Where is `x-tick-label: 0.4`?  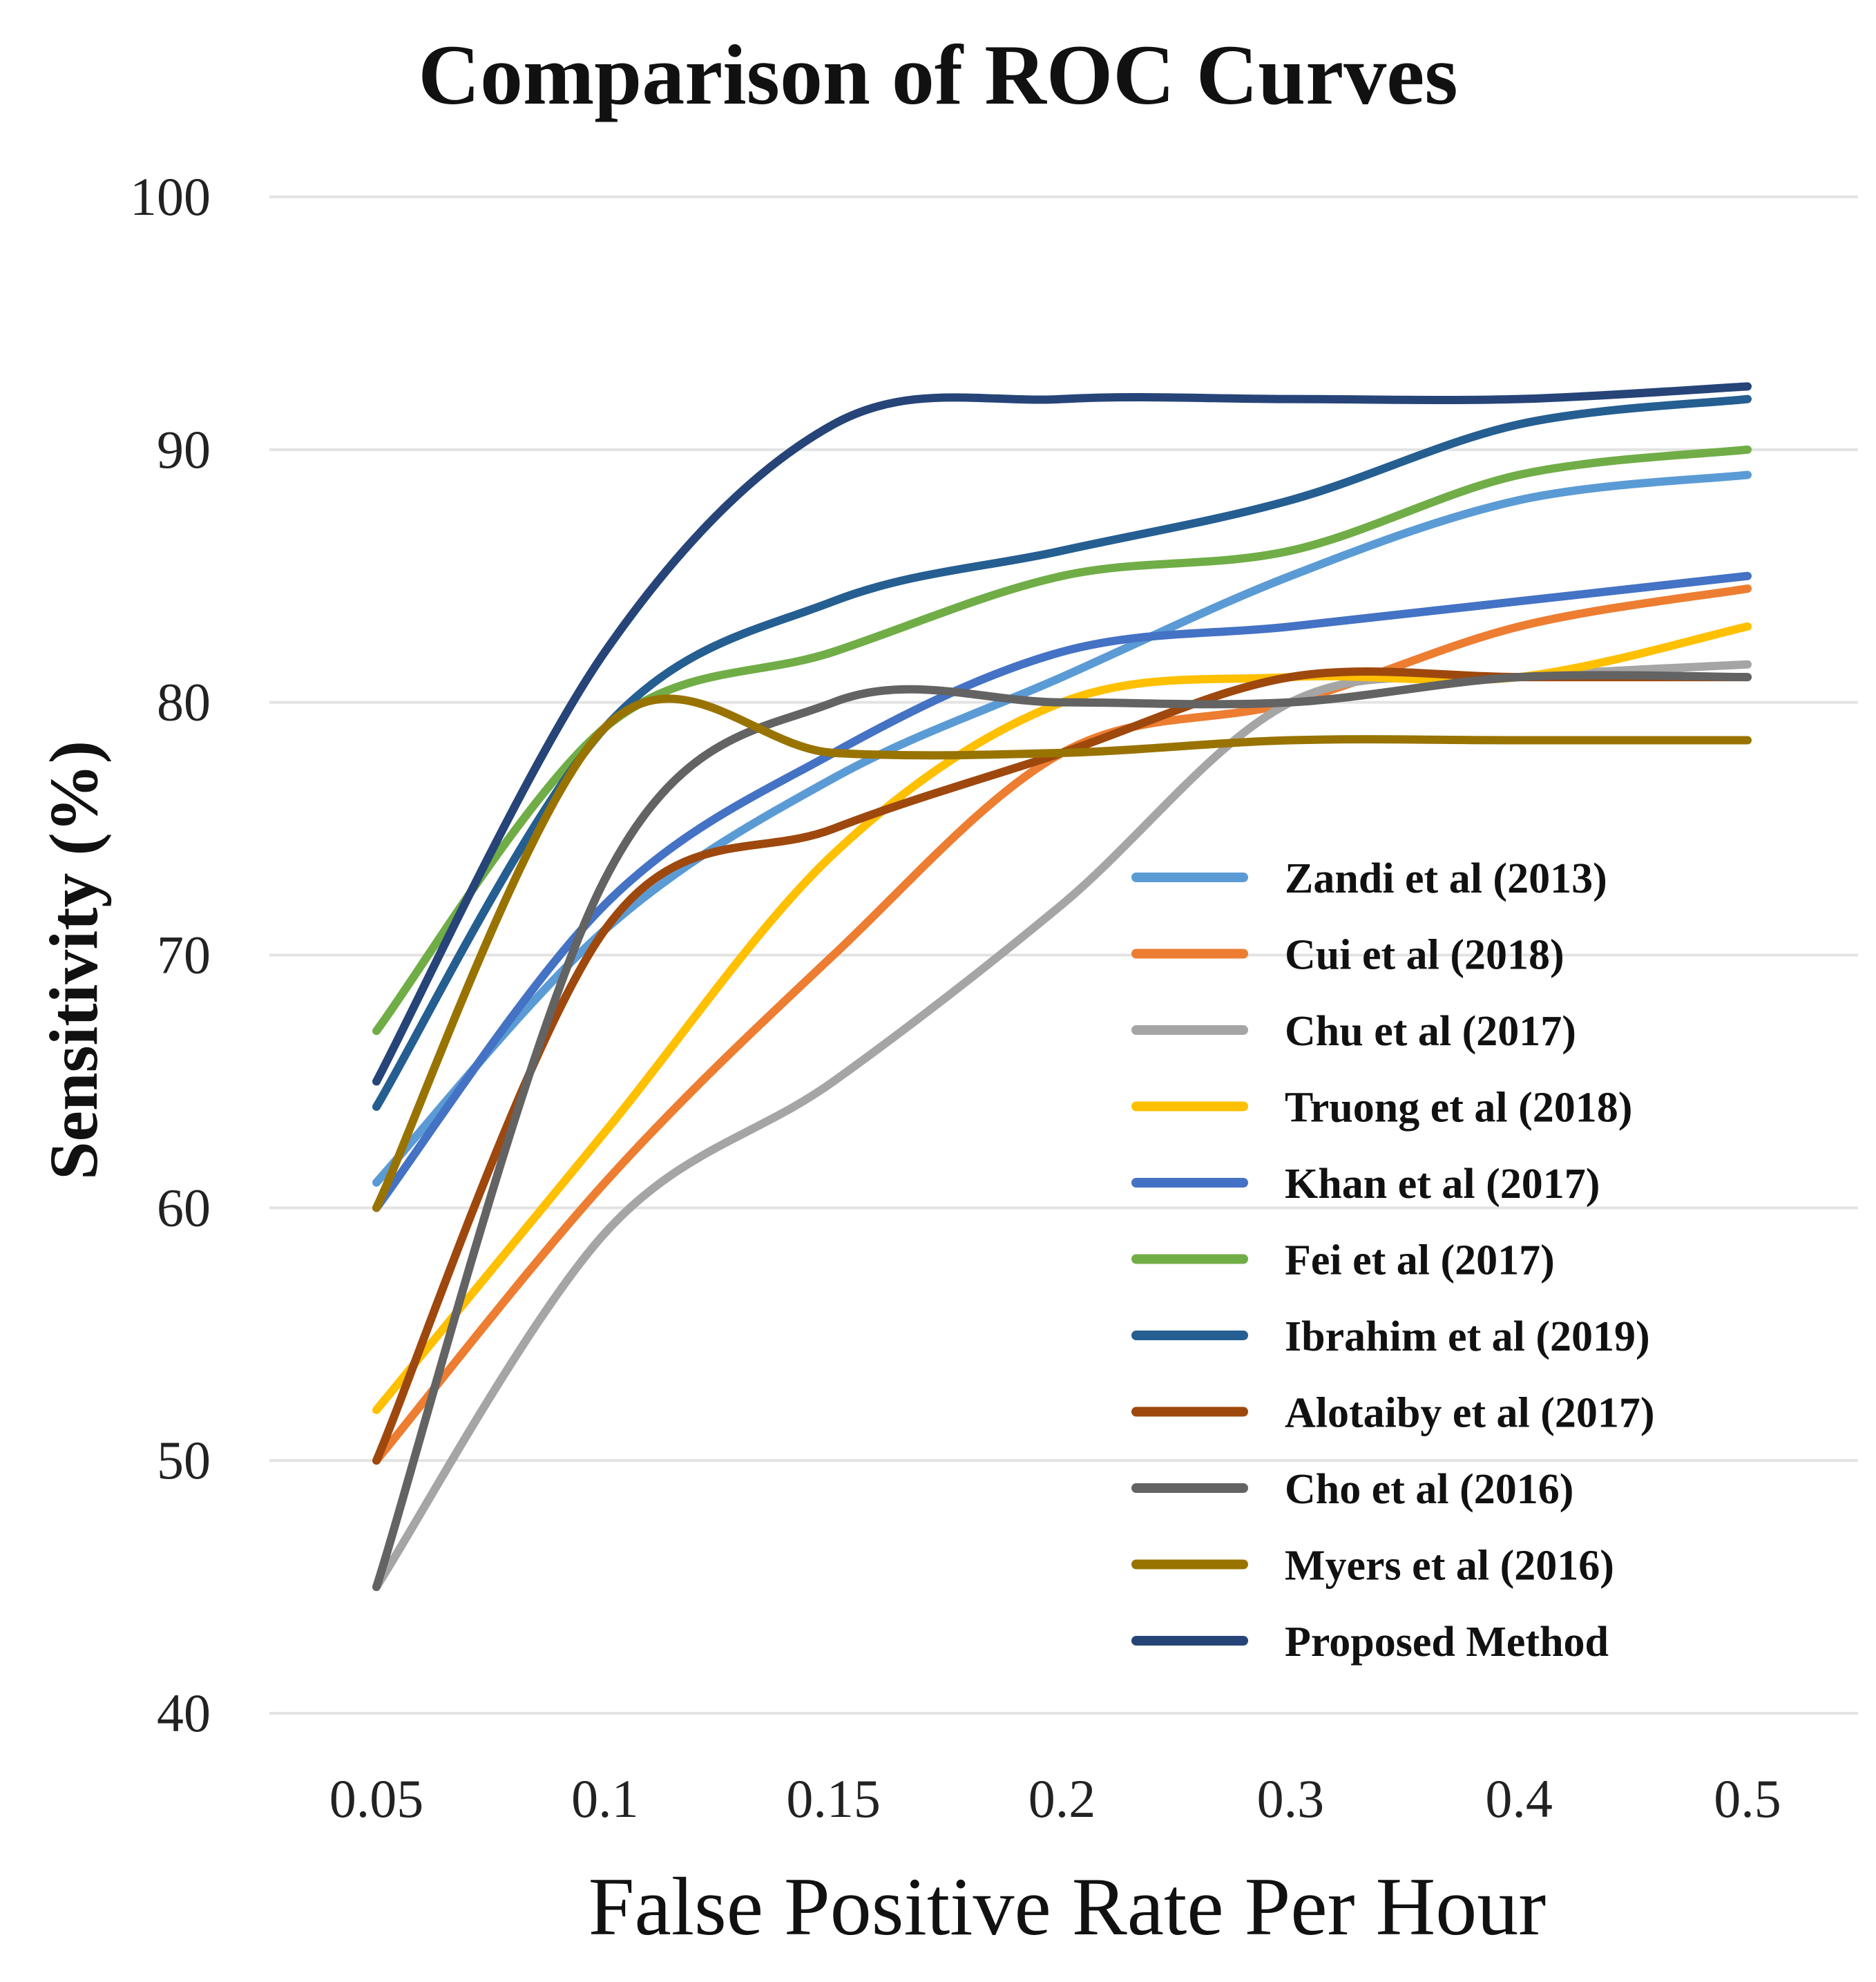 x-tick-label: 0.4 is located at coordinates (1519, 1799).